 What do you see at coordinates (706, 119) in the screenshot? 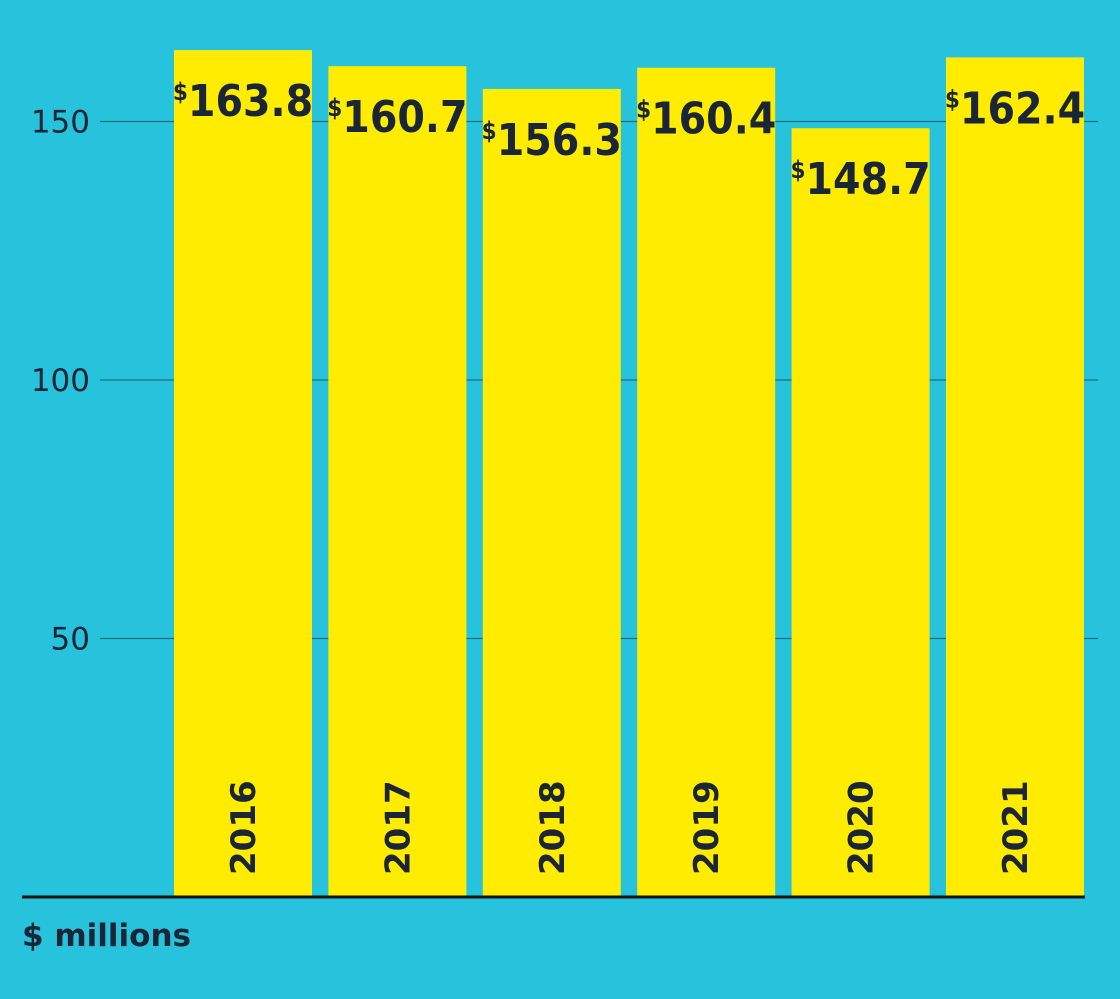
I see `data-label: $160.4` at bounding box center [706, 119].